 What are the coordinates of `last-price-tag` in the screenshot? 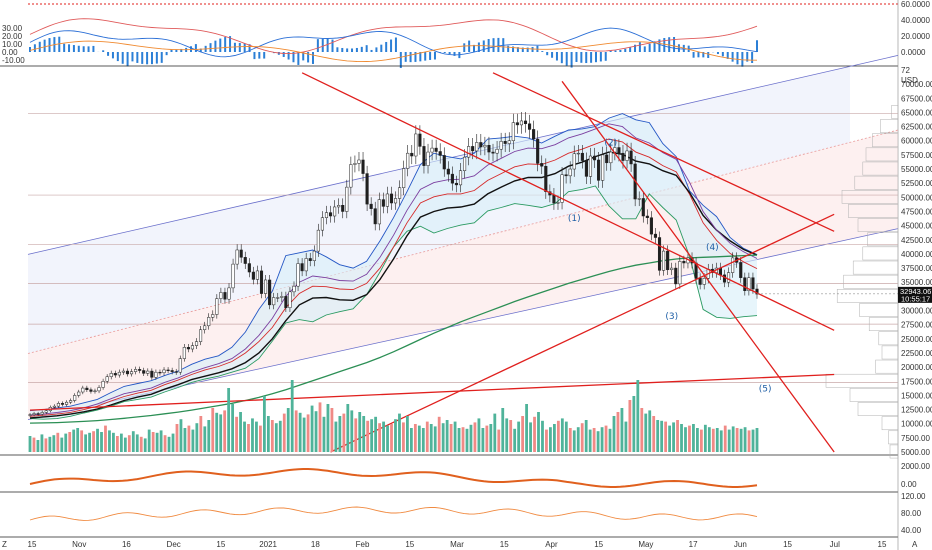 It's located at (915, 294).